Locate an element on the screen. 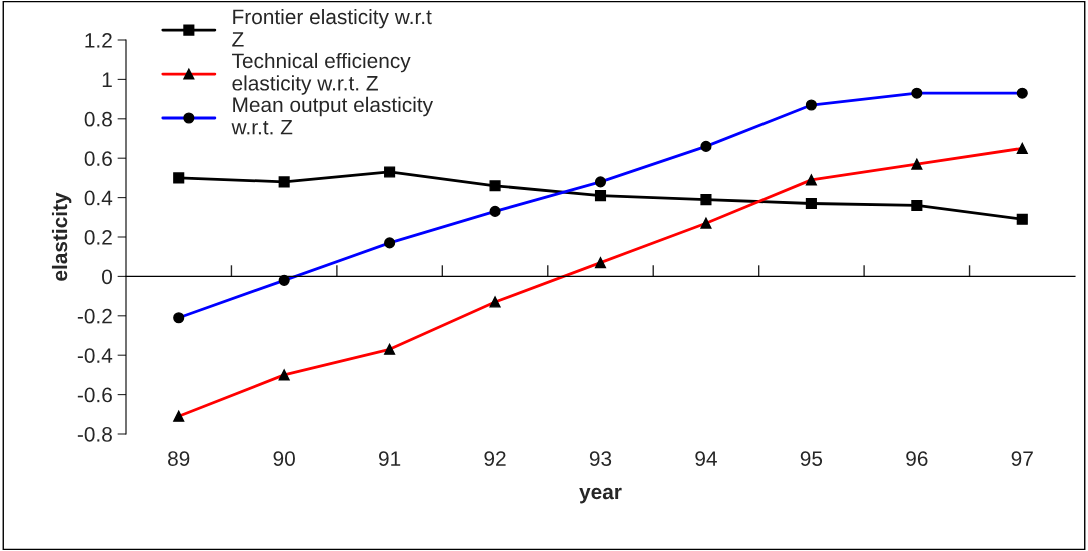 The width and height of the screenshot is (1088, 551). legend-label: Mean output elasticity w.r.t. Z is located at coordinates (332, 115).